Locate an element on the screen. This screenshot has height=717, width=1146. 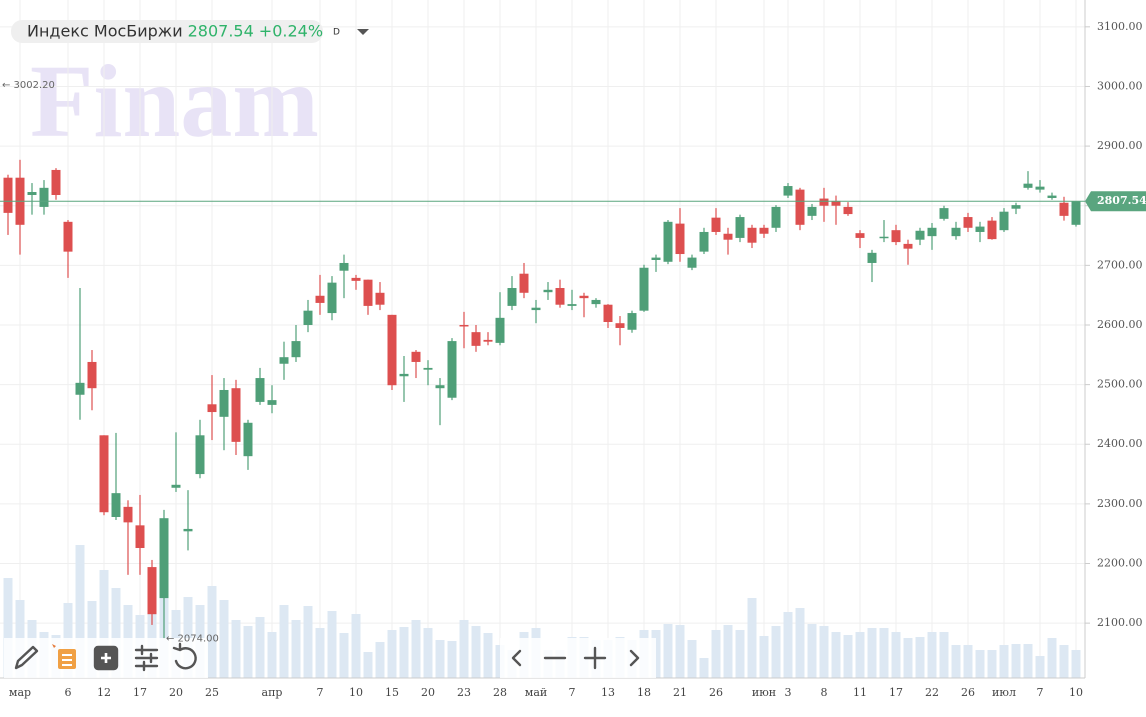
x-tick-label: 21 is located at coordinates (680, 692).